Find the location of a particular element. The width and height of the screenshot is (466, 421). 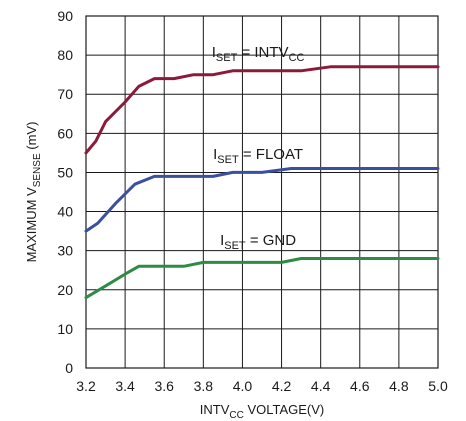

series-label-0: ISET = INTVCC is located at coordinates (258, 54).